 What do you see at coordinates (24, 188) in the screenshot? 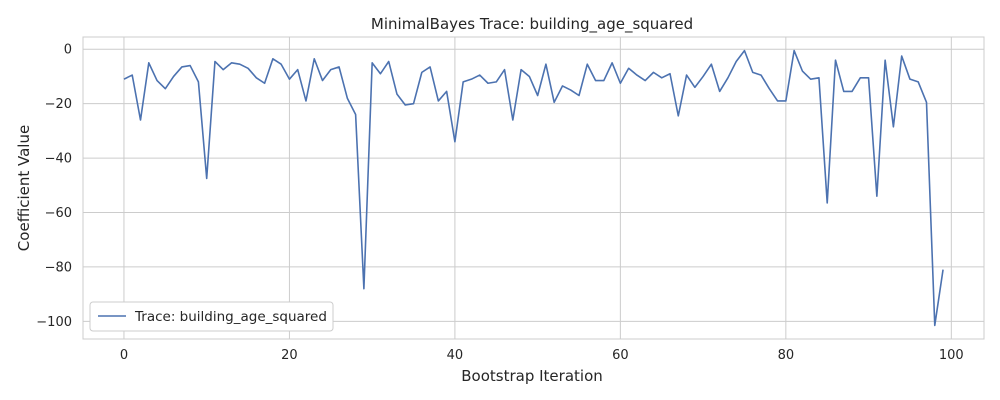
I see `y-axis-label: Coefficient Value` at bounding box center [24, 188].